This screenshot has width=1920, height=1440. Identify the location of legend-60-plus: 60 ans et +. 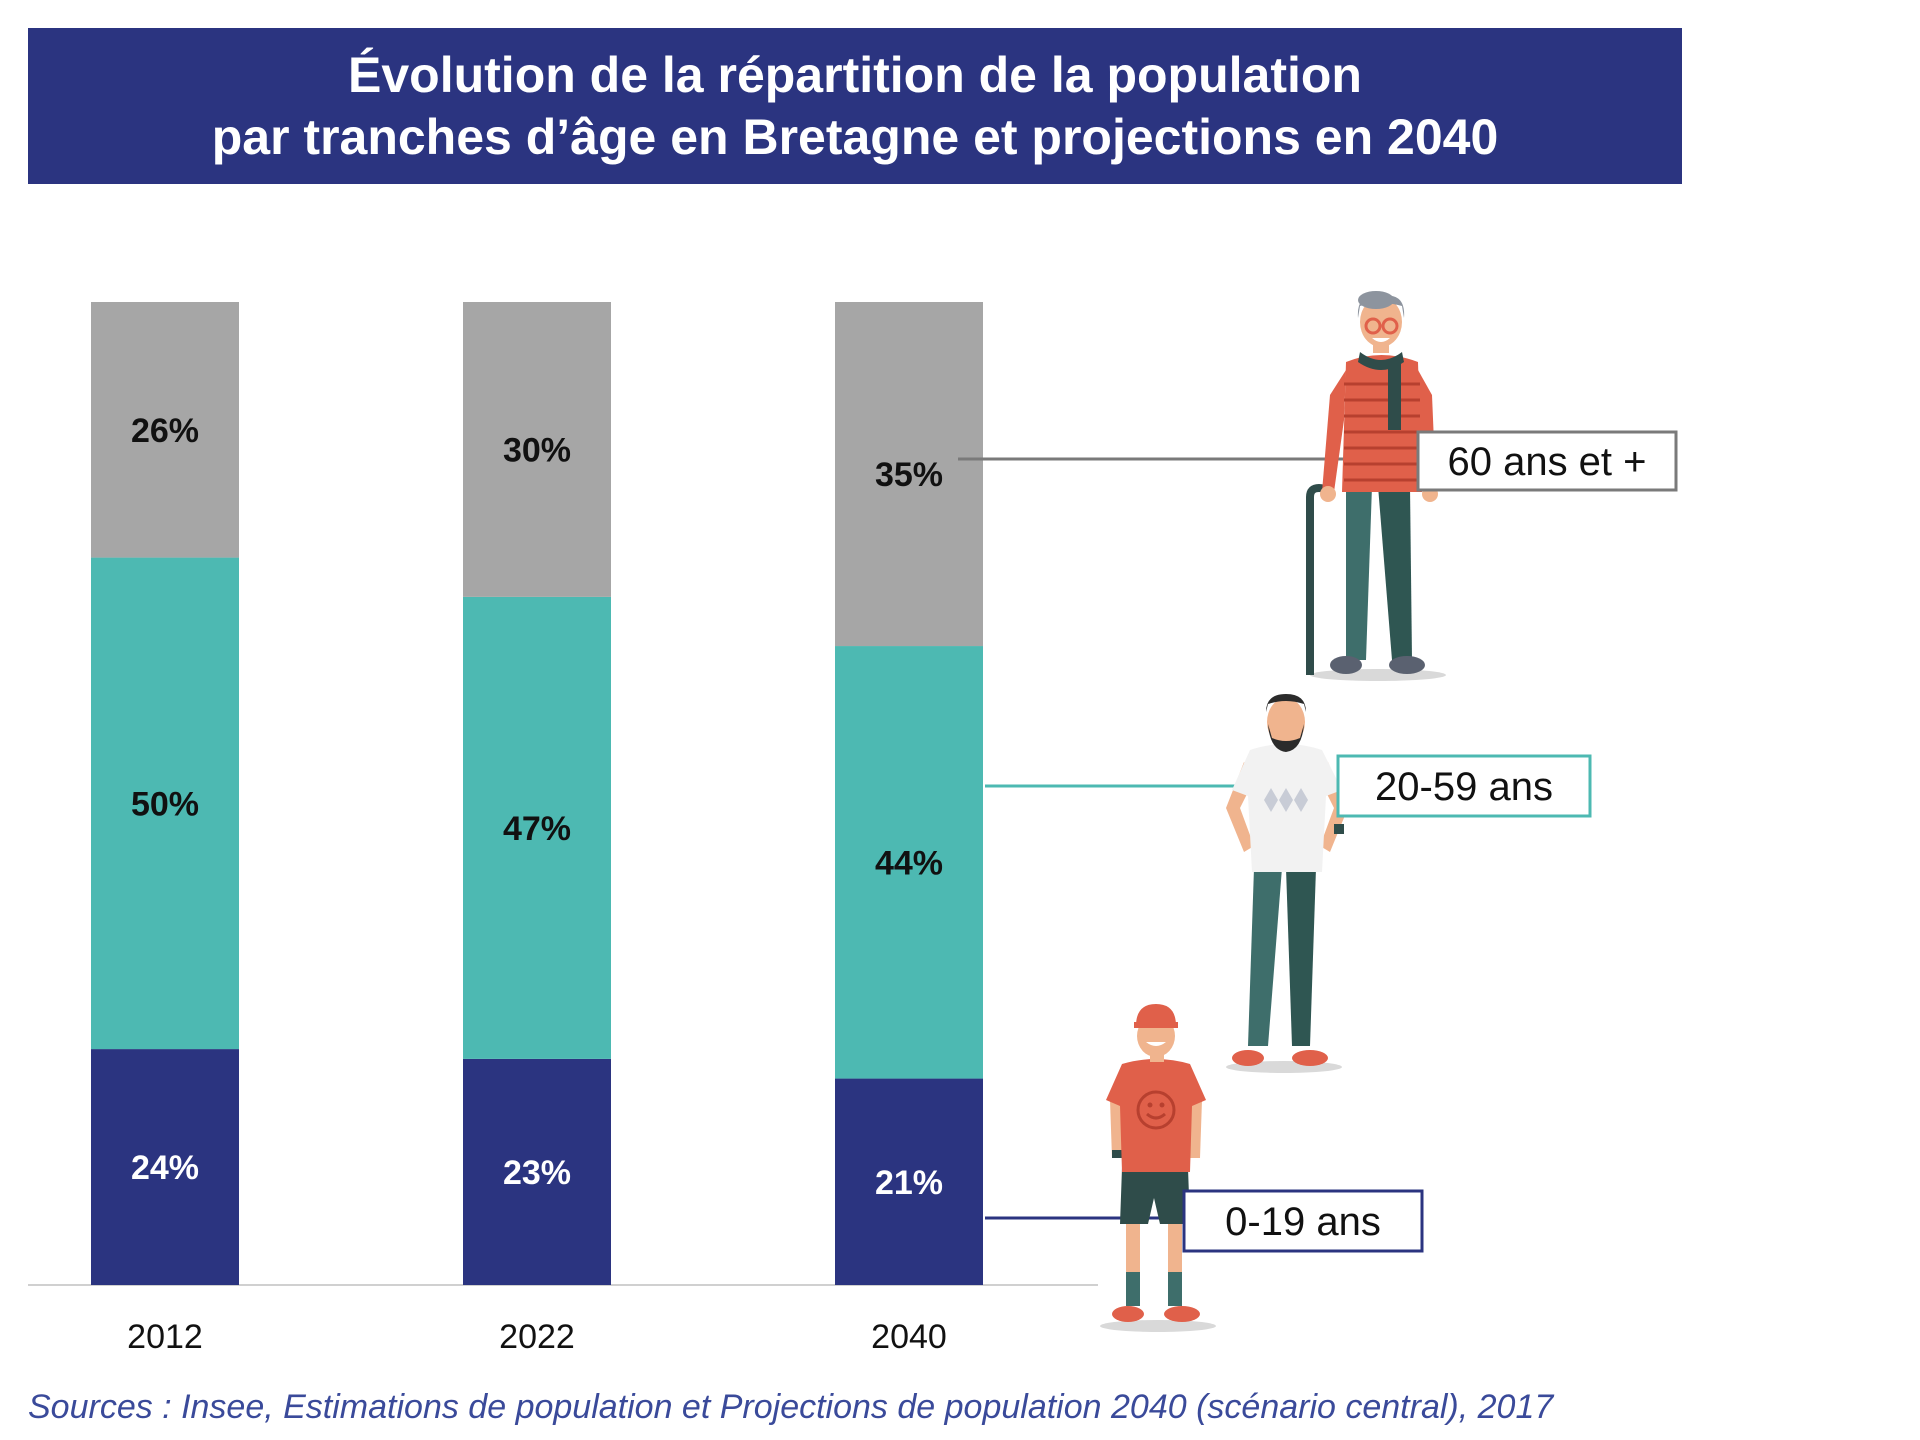
(1547, 461).